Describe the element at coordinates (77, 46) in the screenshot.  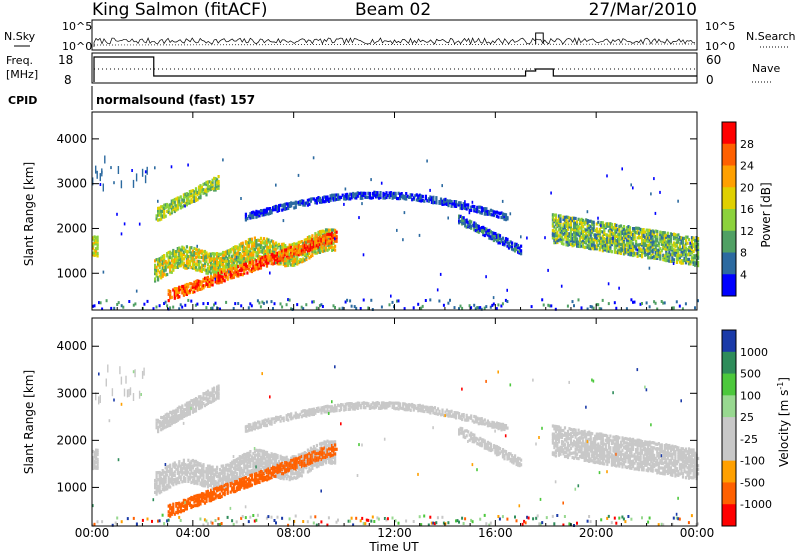
I see `noise-tick-left-bottom: 10^0` at that location.